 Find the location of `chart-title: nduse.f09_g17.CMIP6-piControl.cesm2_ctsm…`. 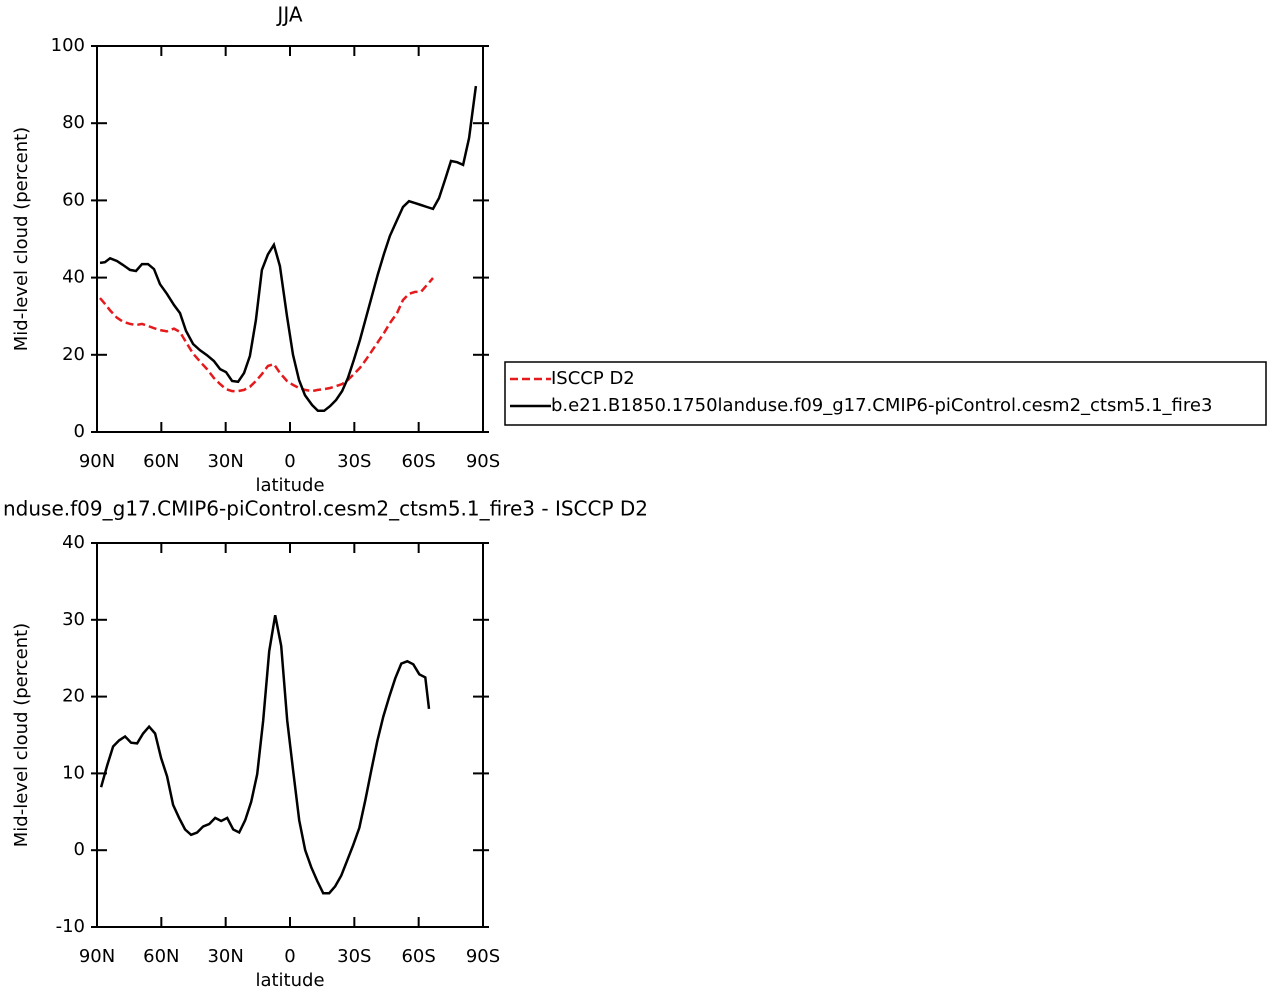

chart-title: nduse.f09_g17.CMIP6-piControl.cesm2_ctsm… is located at coordinates (325, 509).